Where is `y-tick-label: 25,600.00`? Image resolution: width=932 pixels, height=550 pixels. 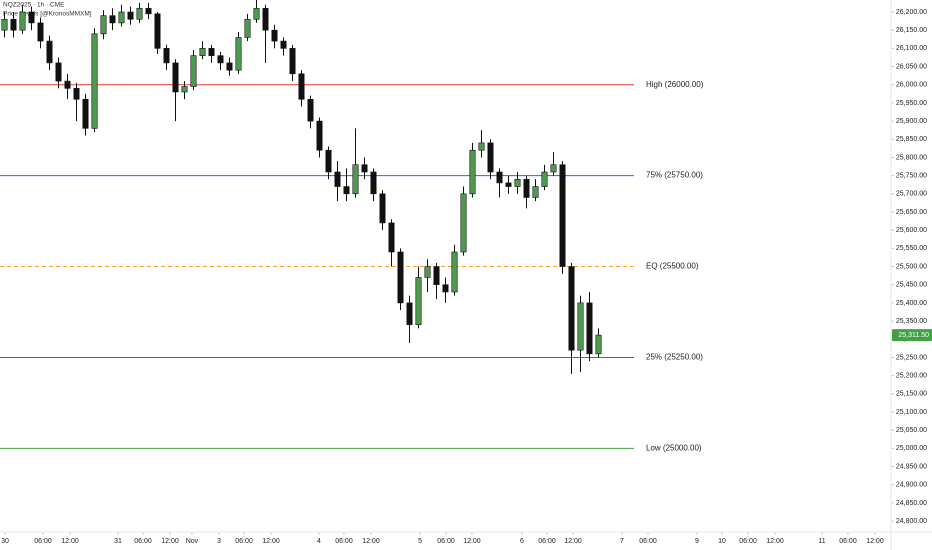
y-tick-label: 25,600.00 is located at coordinates (911, 230).